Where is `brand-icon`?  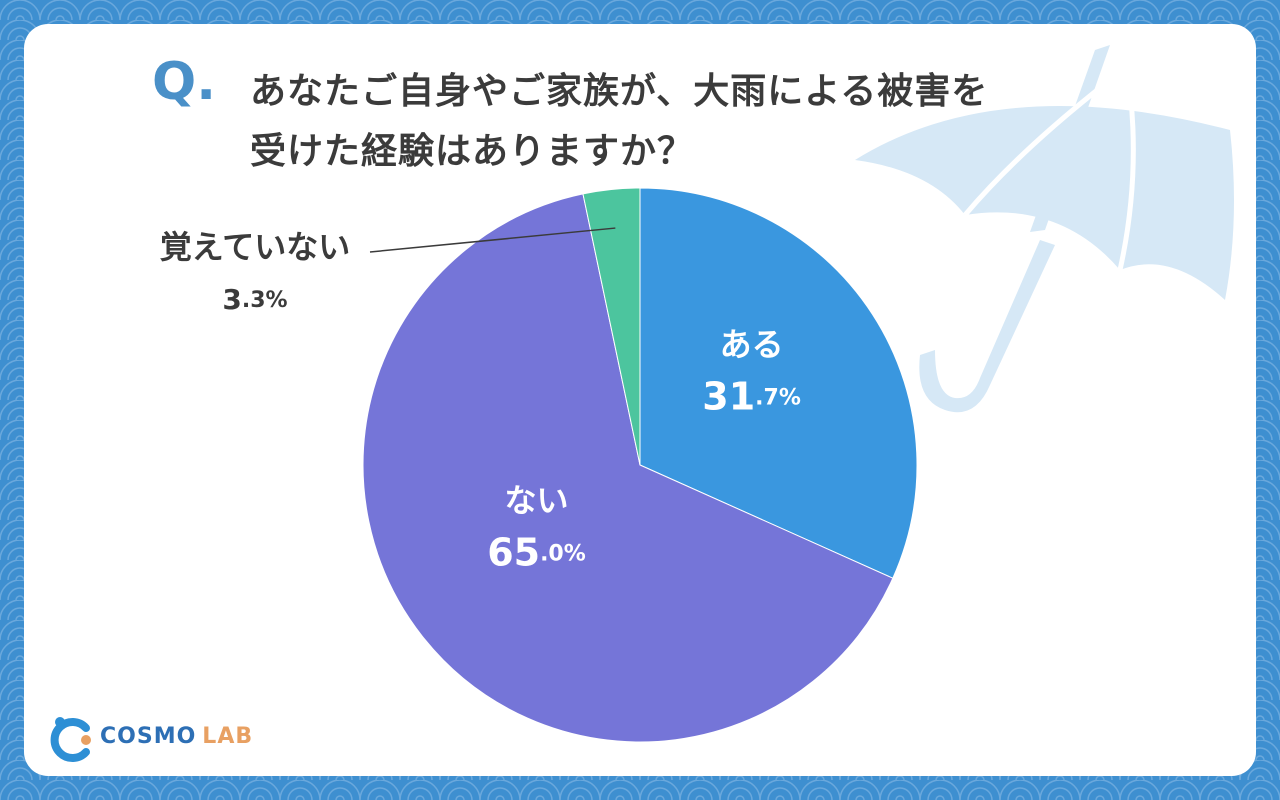
brand-icon is located at coordinates (70, 739).